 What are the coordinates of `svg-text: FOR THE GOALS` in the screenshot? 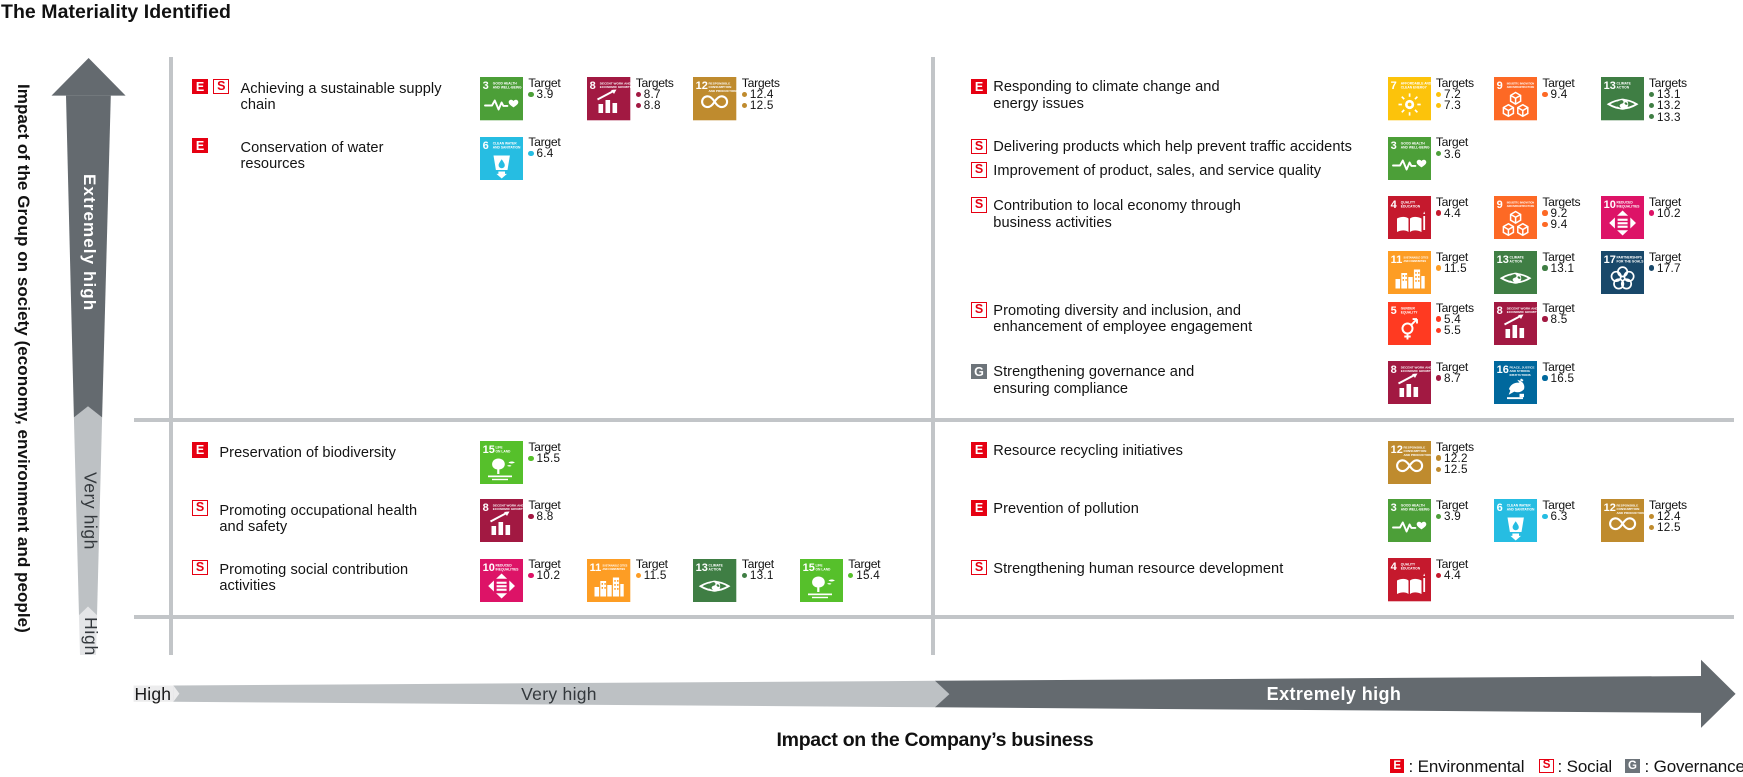 It's located at (1630, 261).